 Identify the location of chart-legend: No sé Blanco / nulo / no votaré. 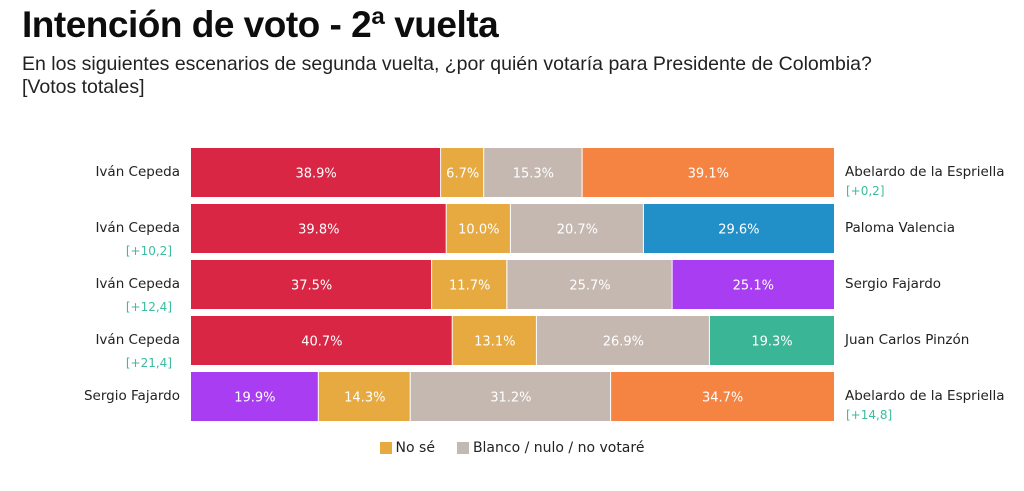
(512, 448).